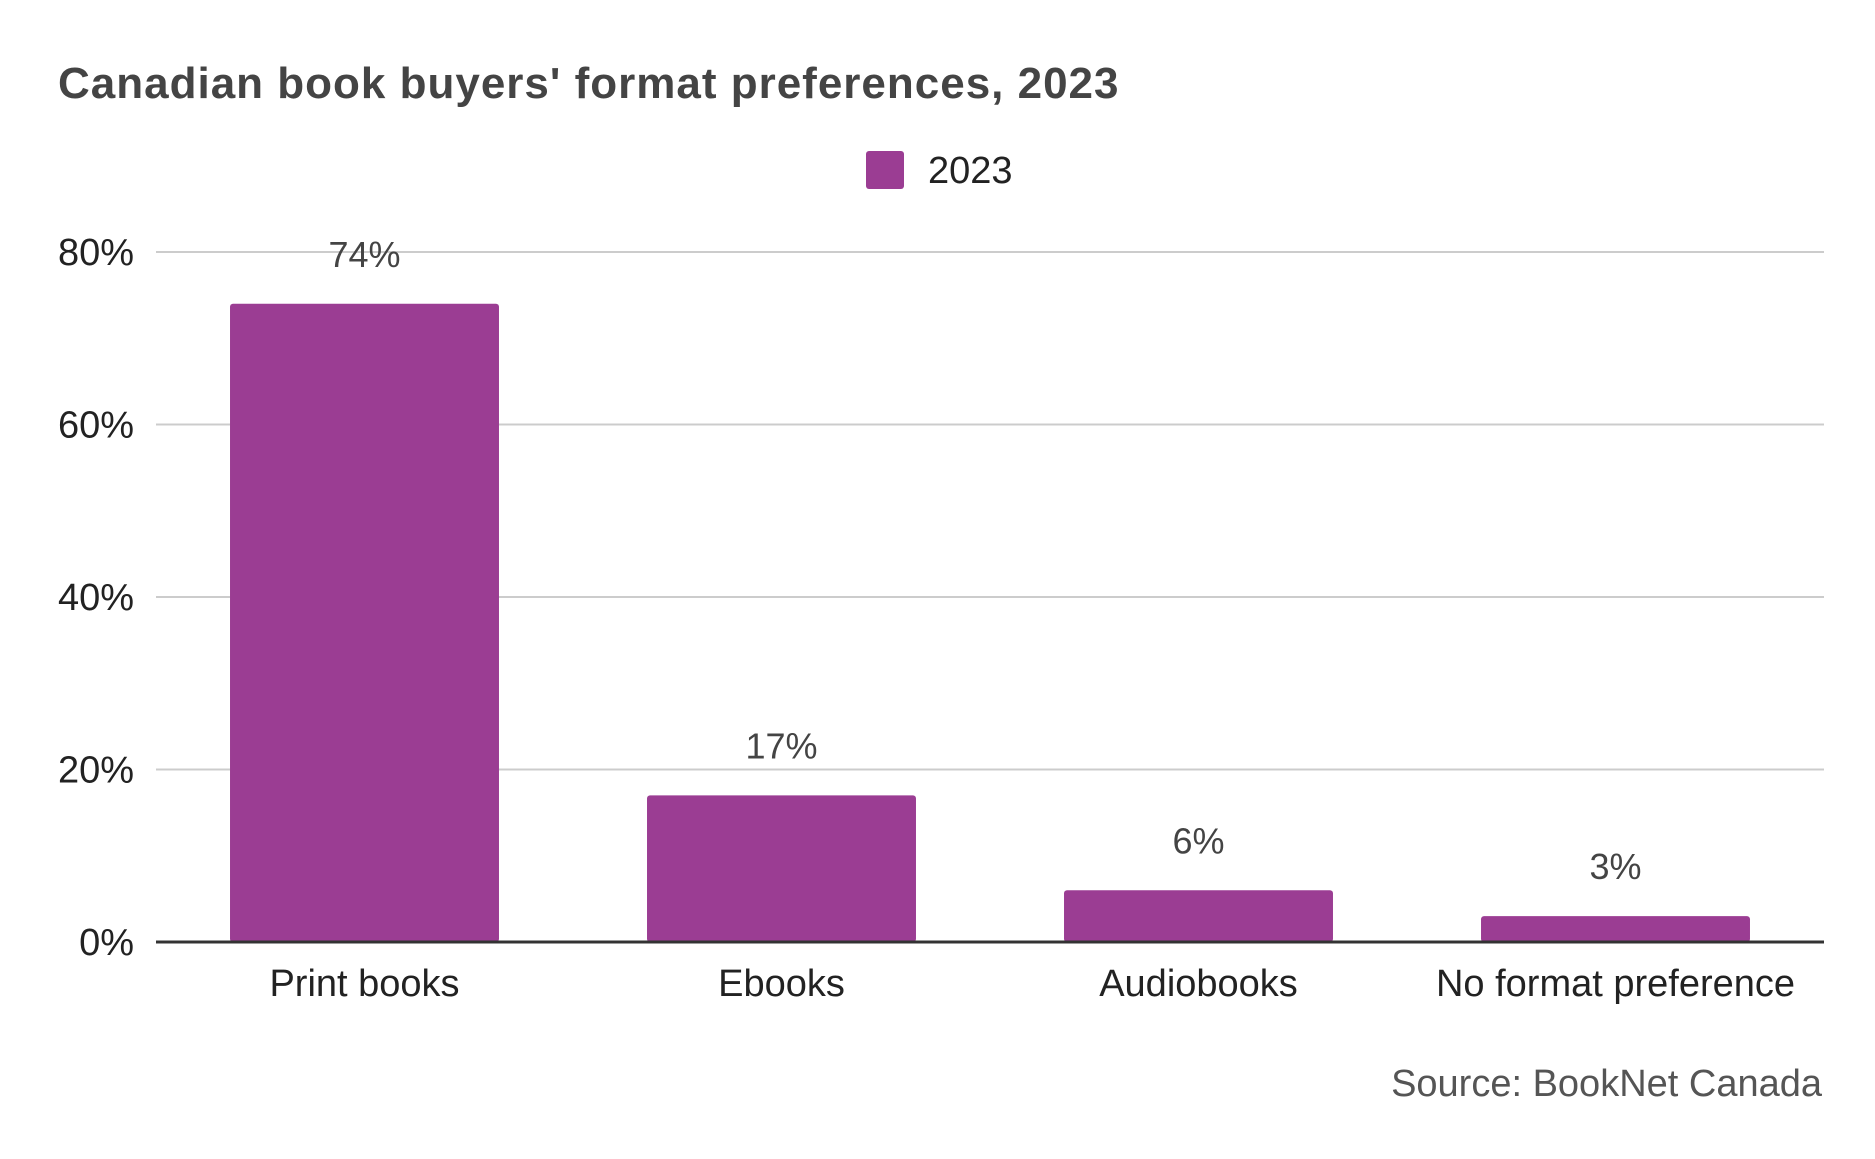  I want to click on legend-label: 2023, so click(970, 171).